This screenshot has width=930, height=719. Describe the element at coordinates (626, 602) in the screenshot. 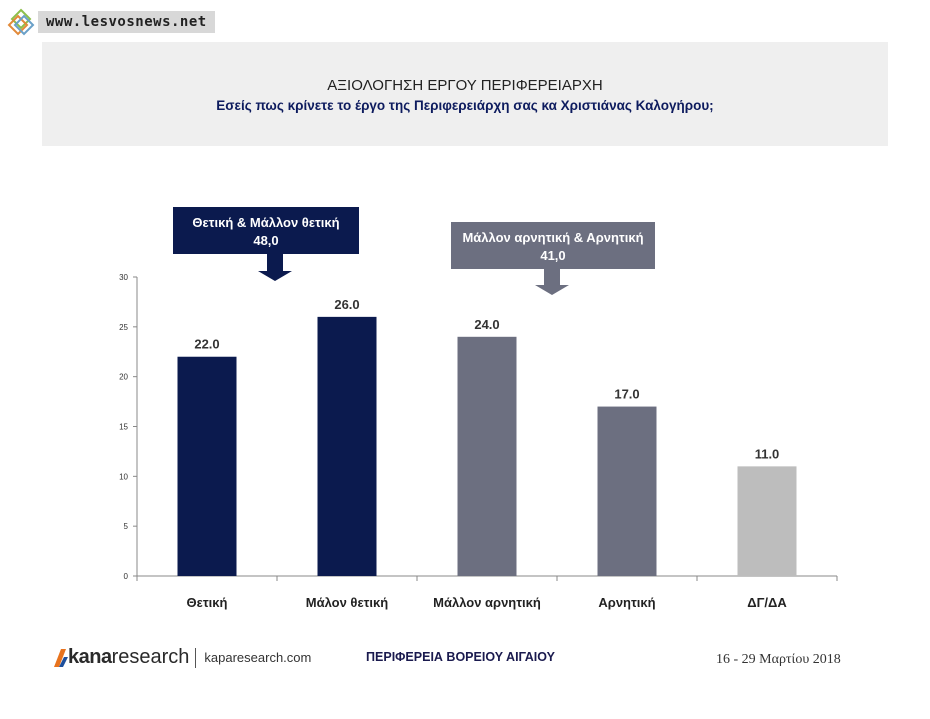

I see `category-label: Αρνητική` at that location.